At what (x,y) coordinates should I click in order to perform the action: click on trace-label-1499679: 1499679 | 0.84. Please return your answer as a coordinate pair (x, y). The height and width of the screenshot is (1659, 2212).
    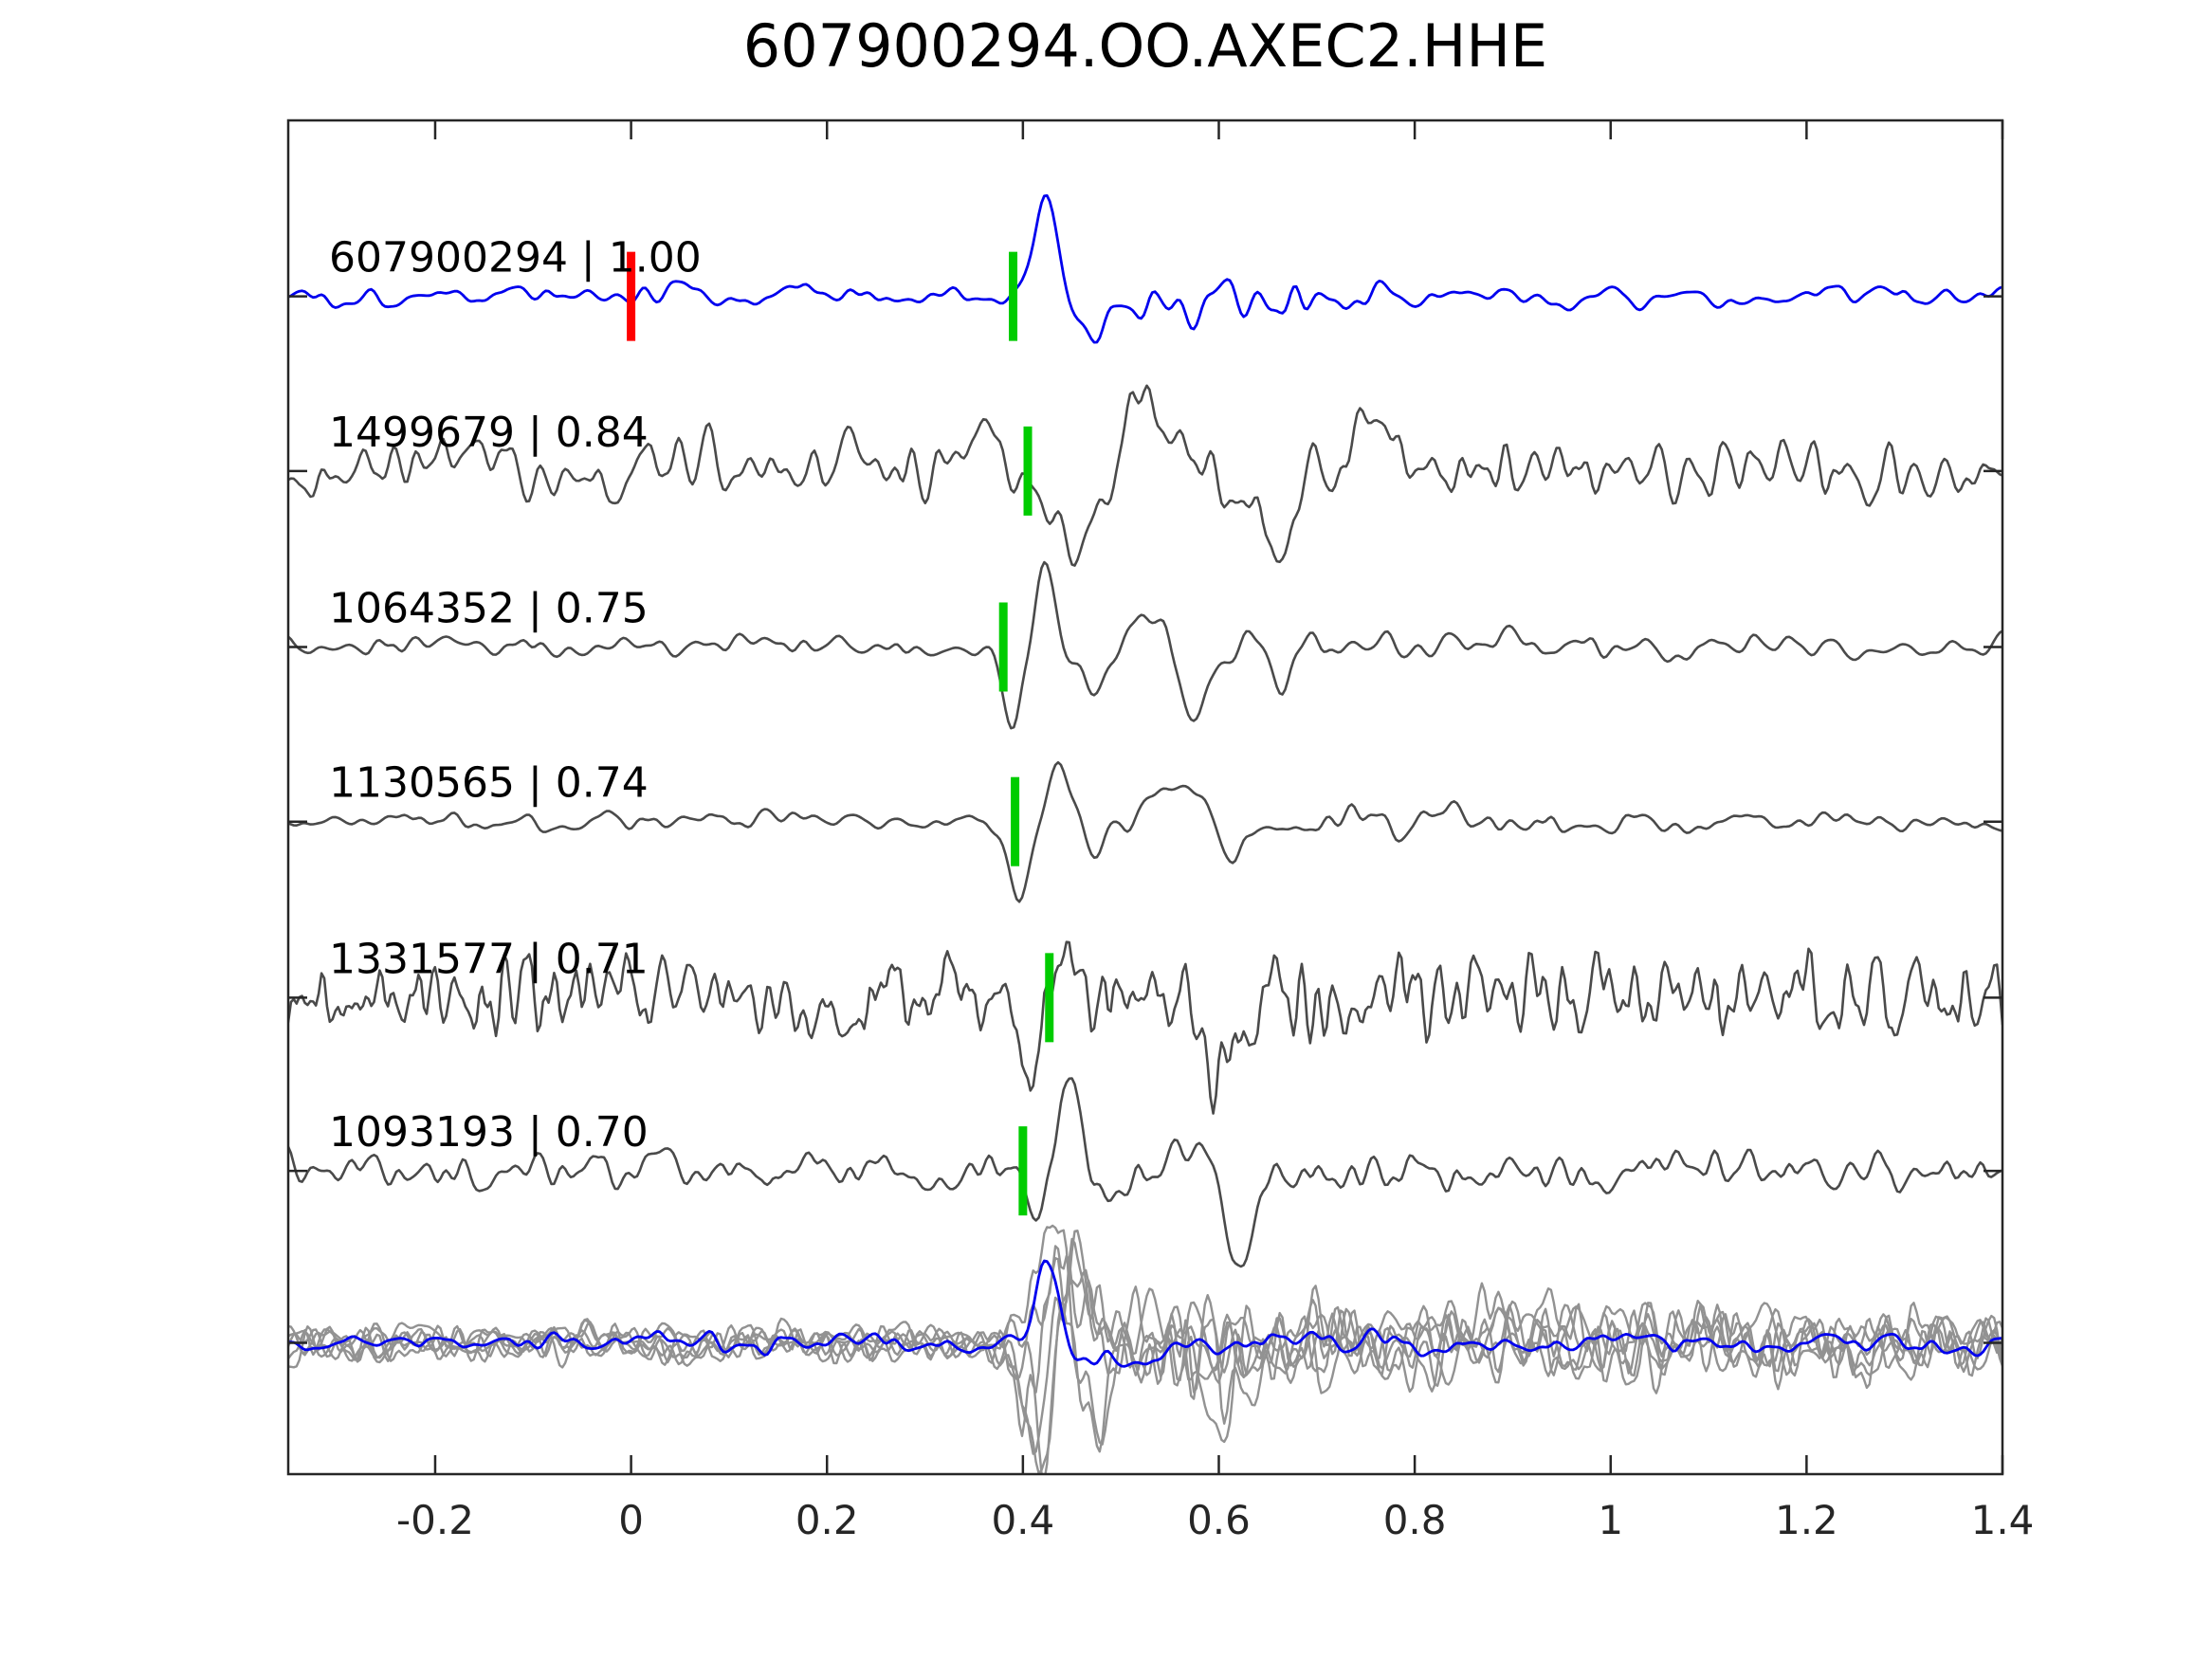
    Looking at the image, I should click on (489, 433).